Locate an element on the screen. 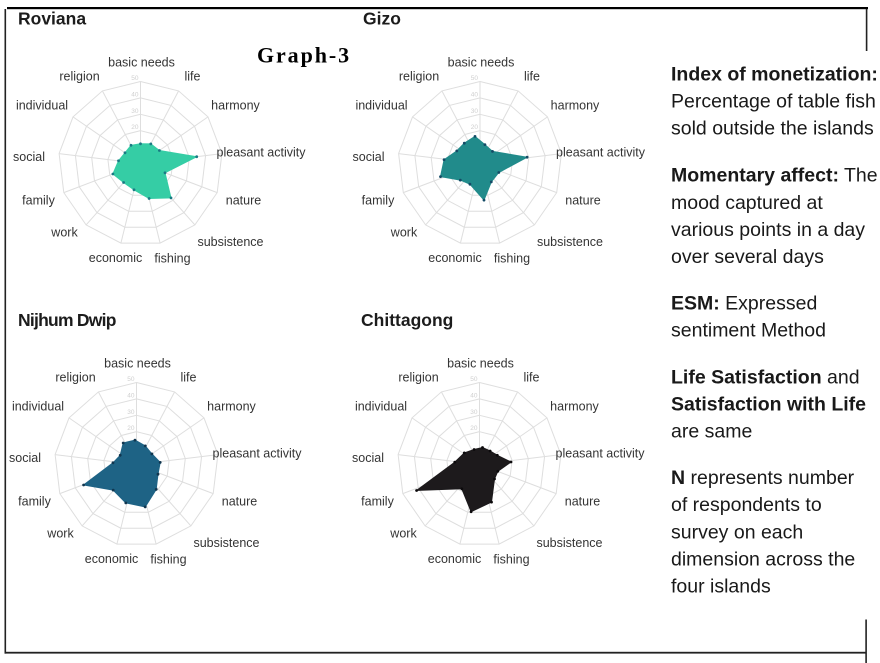 Image resolution: width=880 pixels, height=663 pixels. svg-text: Gizo is located at coordinates (382, 19).